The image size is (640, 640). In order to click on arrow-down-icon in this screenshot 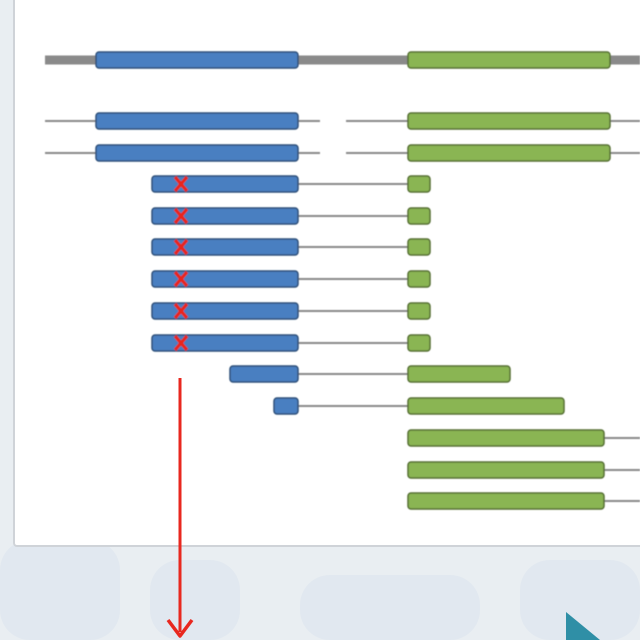, I will do `click(180, 508)`.